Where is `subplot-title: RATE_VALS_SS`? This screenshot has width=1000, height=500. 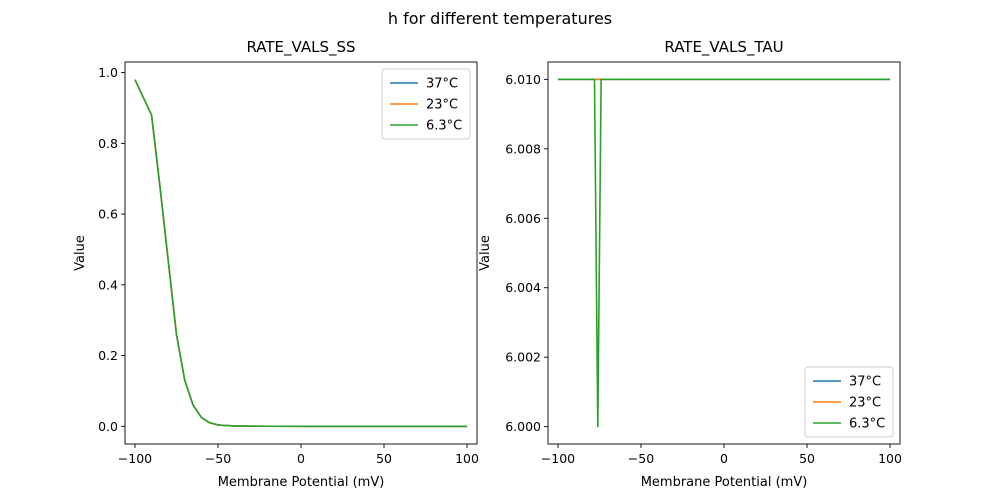 subplot-title: RATE_VALS_SS is located at coordinates (300, 47).